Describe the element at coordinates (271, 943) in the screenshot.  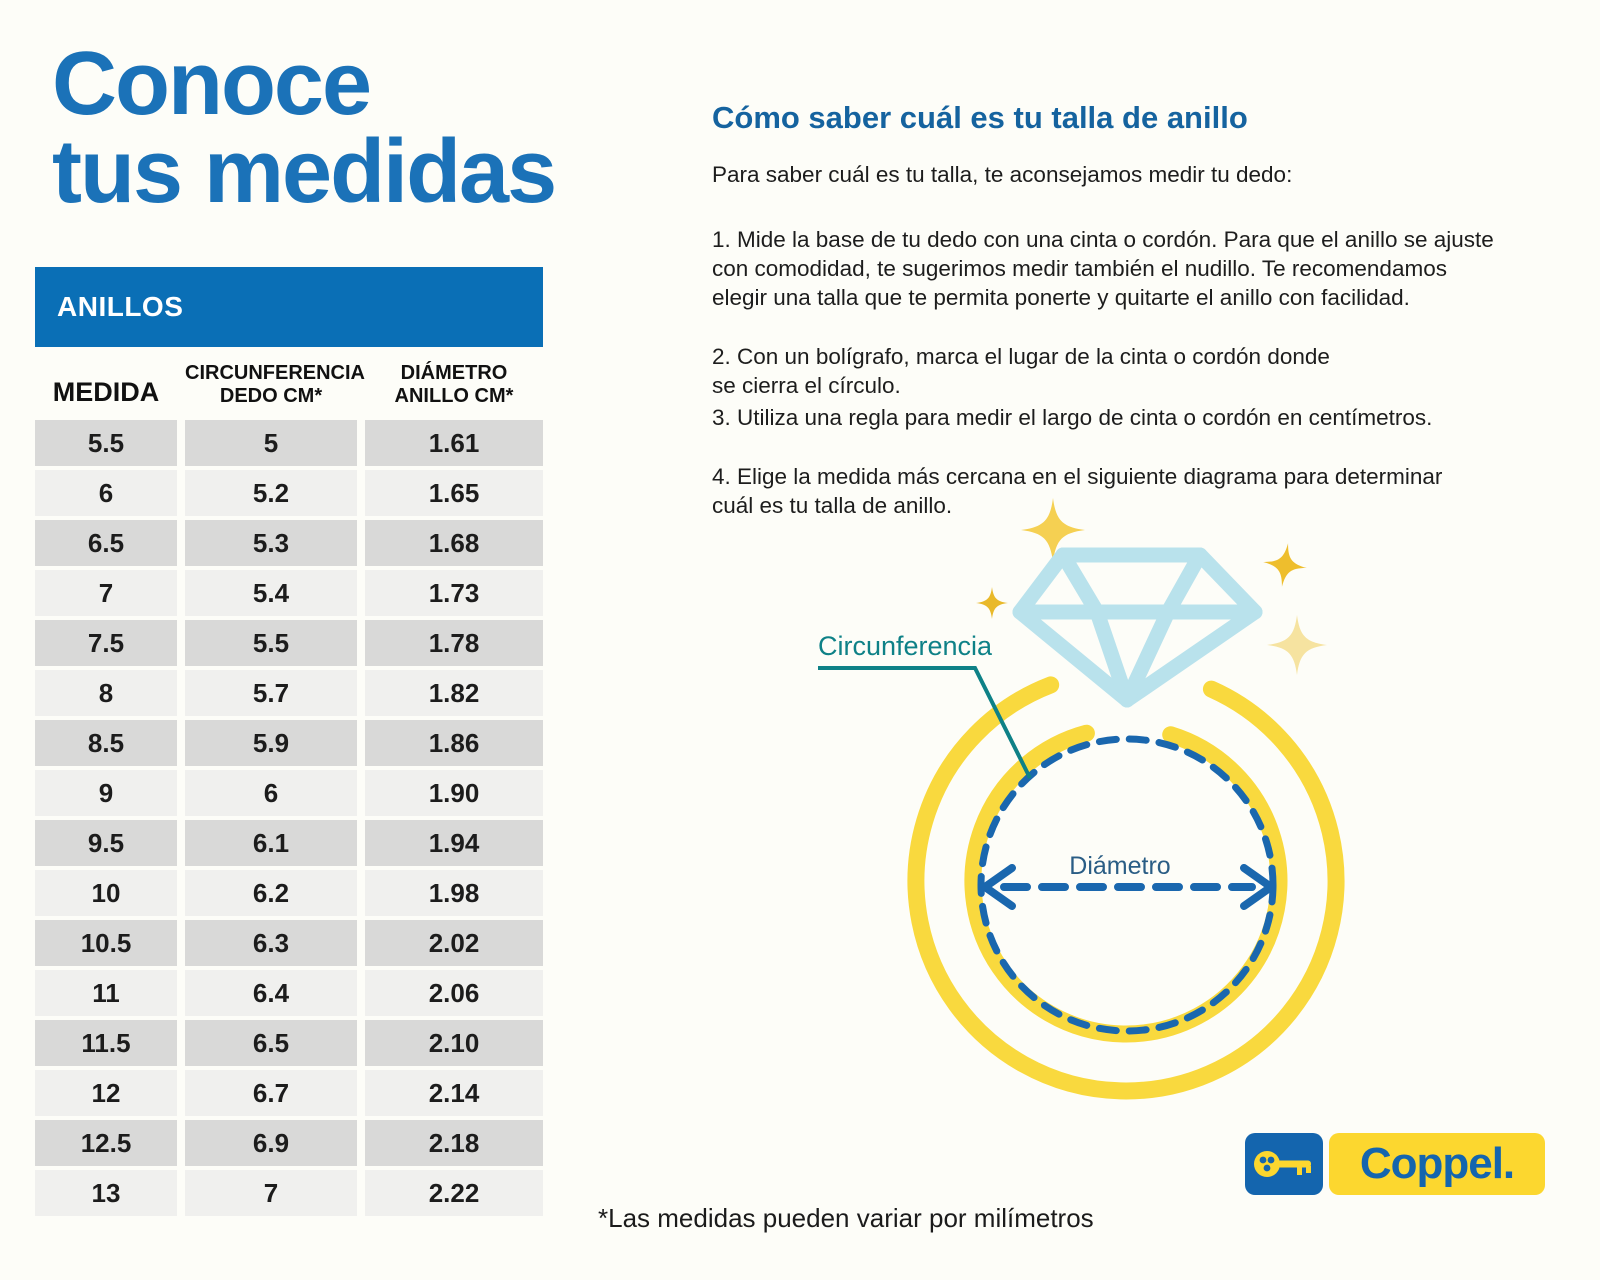
I see `cell-circunferencia: 6.3` at that location.